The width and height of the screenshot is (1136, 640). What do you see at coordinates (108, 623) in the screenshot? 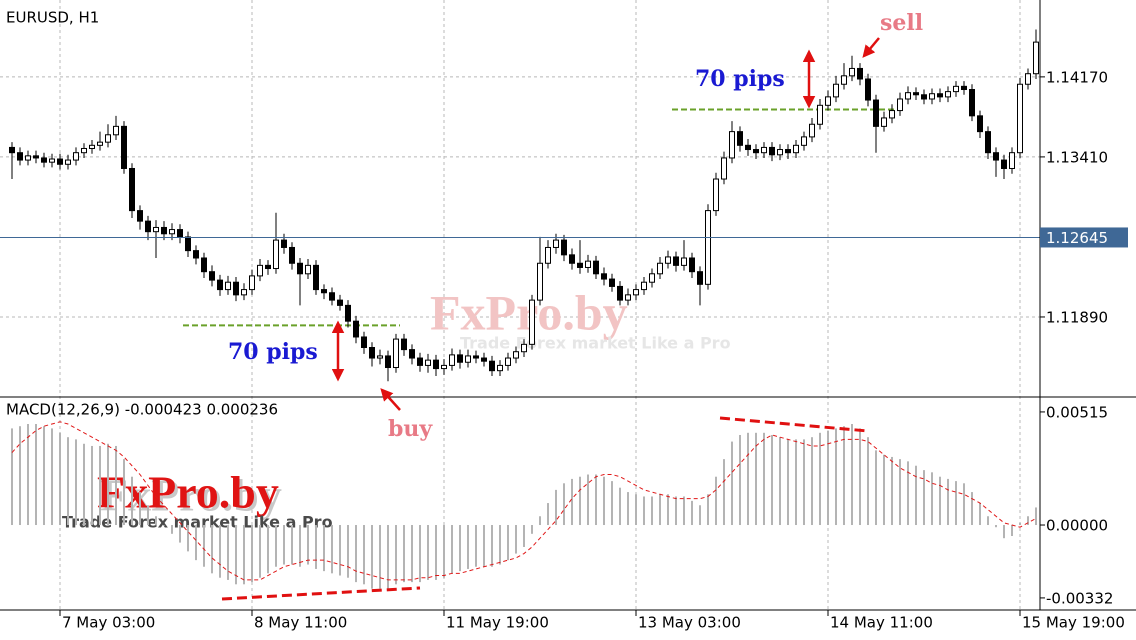
I see `x-tick-label: 7 May 03:00` at bounding box center [108, 623].